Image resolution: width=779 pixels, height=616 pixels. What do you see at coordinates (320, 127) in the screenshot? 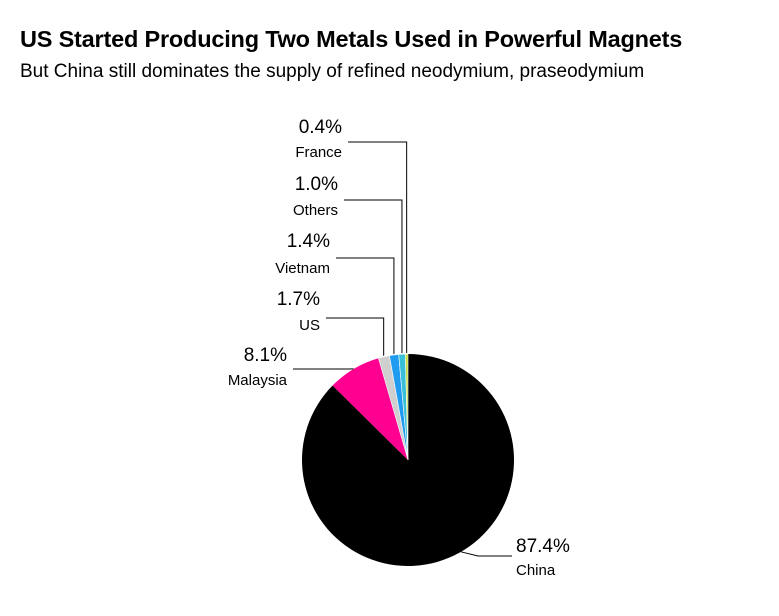
I see `data-label-france: 0.4%` at bounding box center [320, 127].